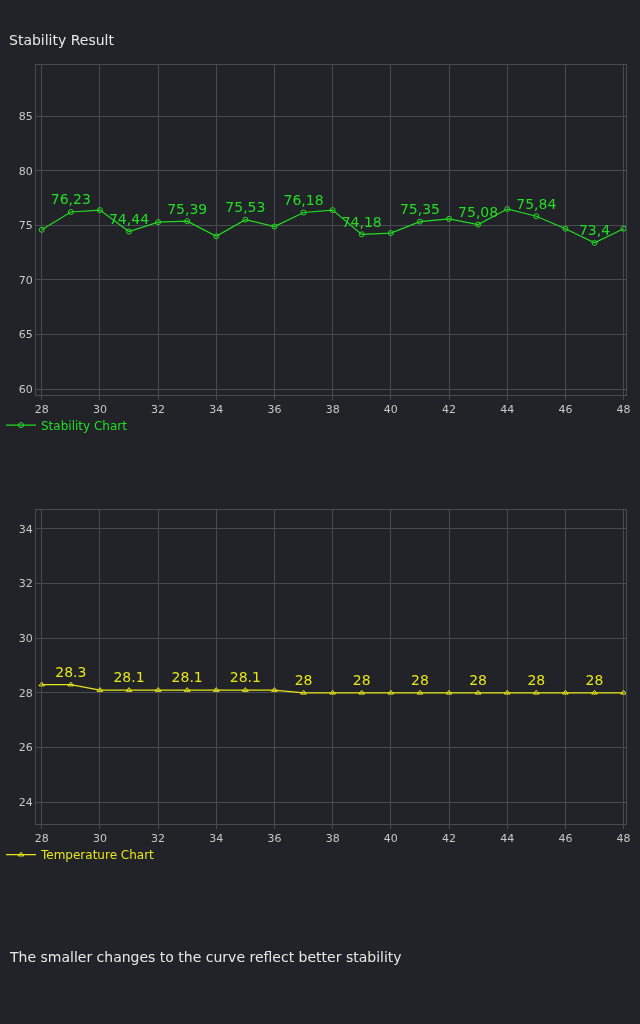 The width and height of the screenshot is (640, 1024). What do you see at coordinates (25, 335) in the screenshot?
I see `y-tick-label: 65` at bounding box center [25, 335].